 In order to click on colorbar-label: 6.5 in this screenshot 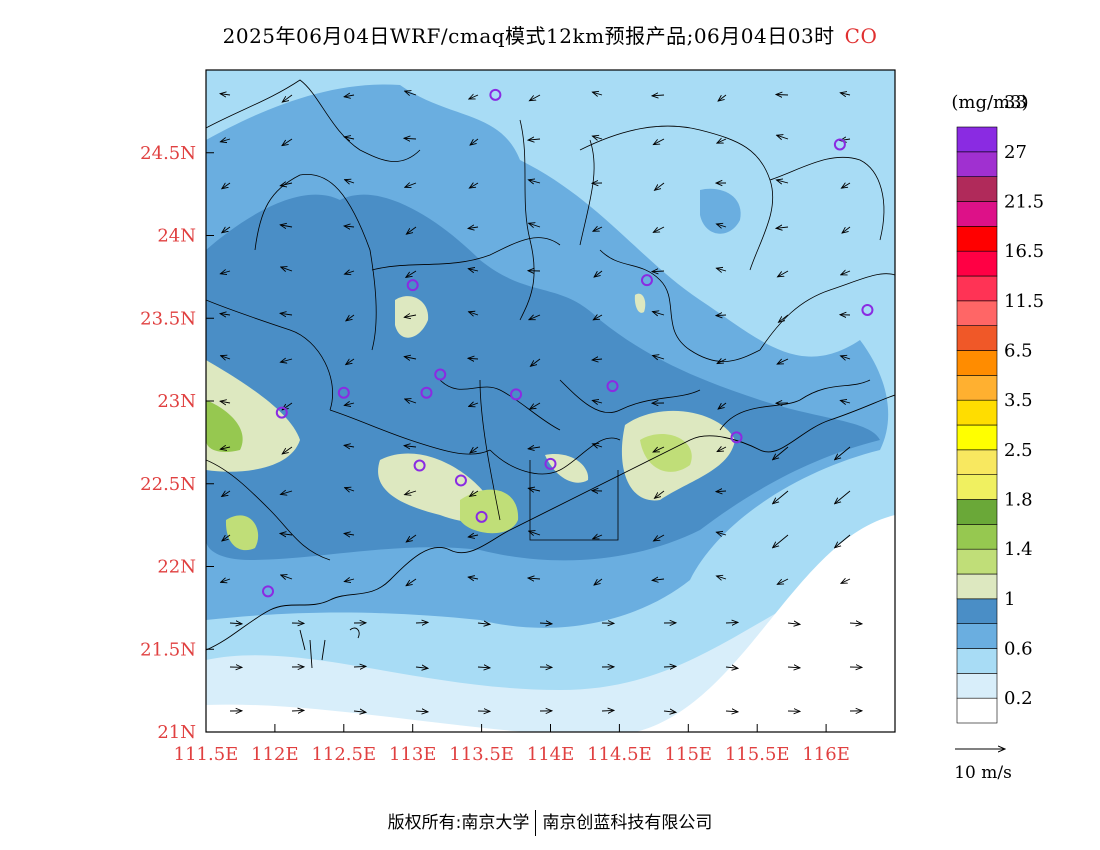, I will do `click(1018, 351)`.